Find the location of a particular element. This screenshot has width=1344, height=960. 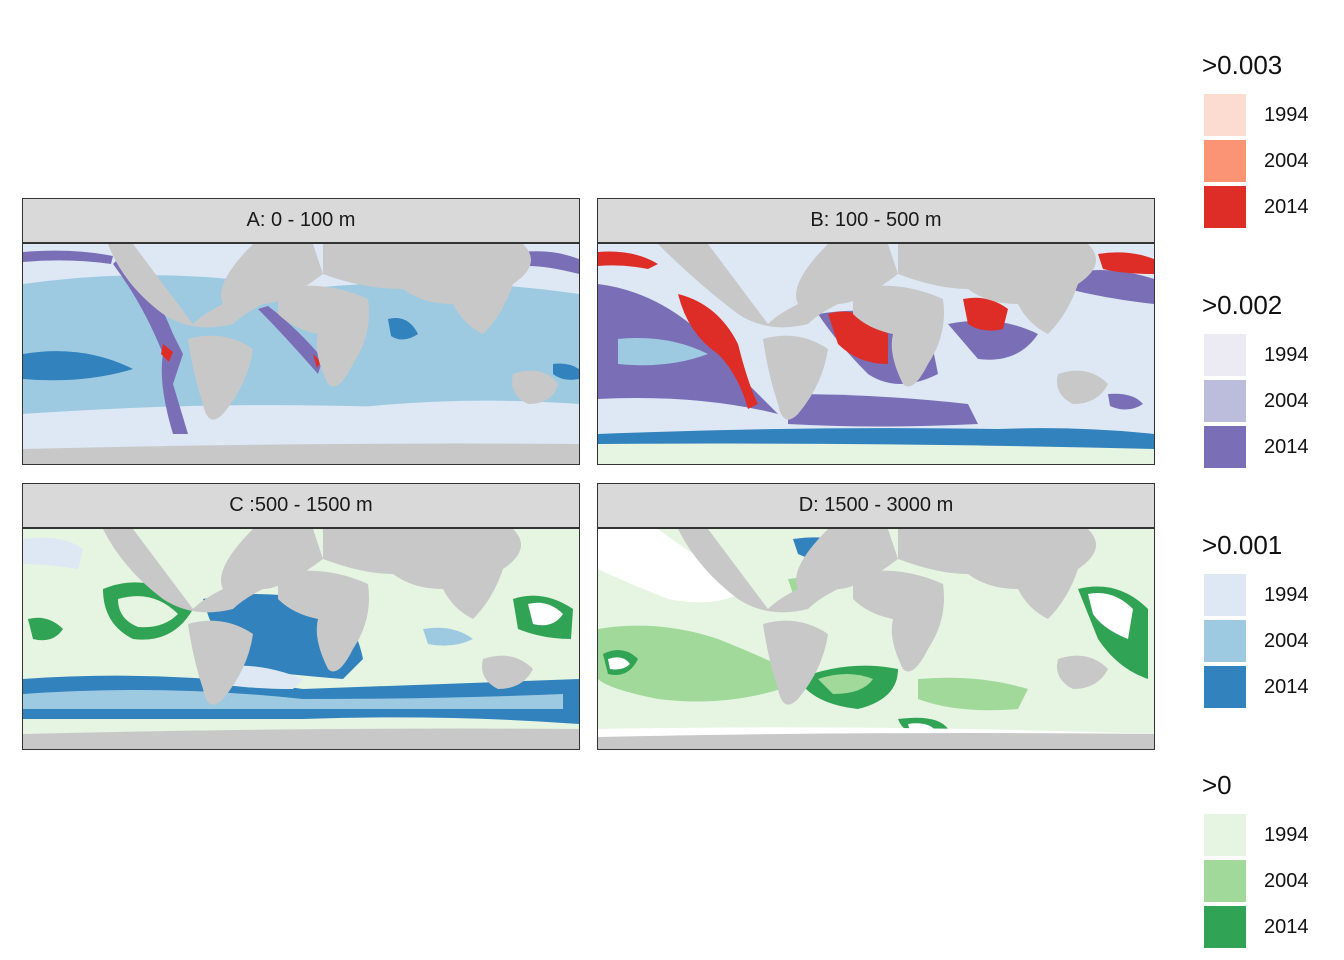

panel-d: D: 1500 - 3000 m is located at coordinates (876, 616).